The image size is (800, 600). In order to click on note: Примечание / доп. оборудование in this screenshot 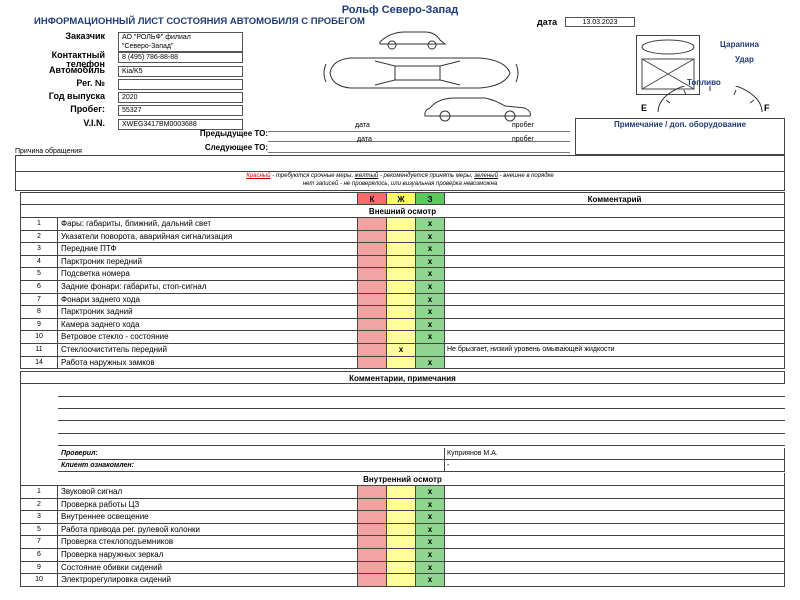, I will do `click(680, 124)`.